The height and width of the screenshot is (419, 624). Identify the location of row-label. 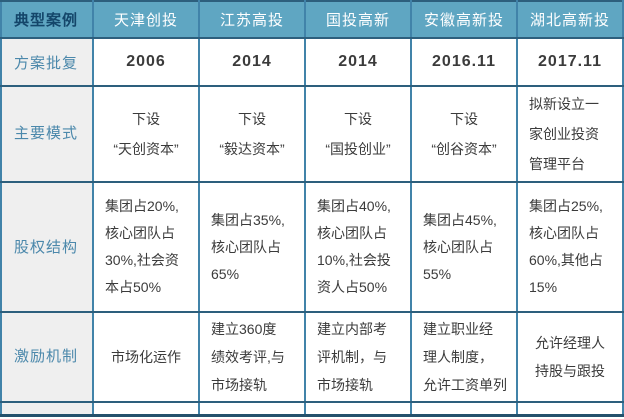
(47, 408).